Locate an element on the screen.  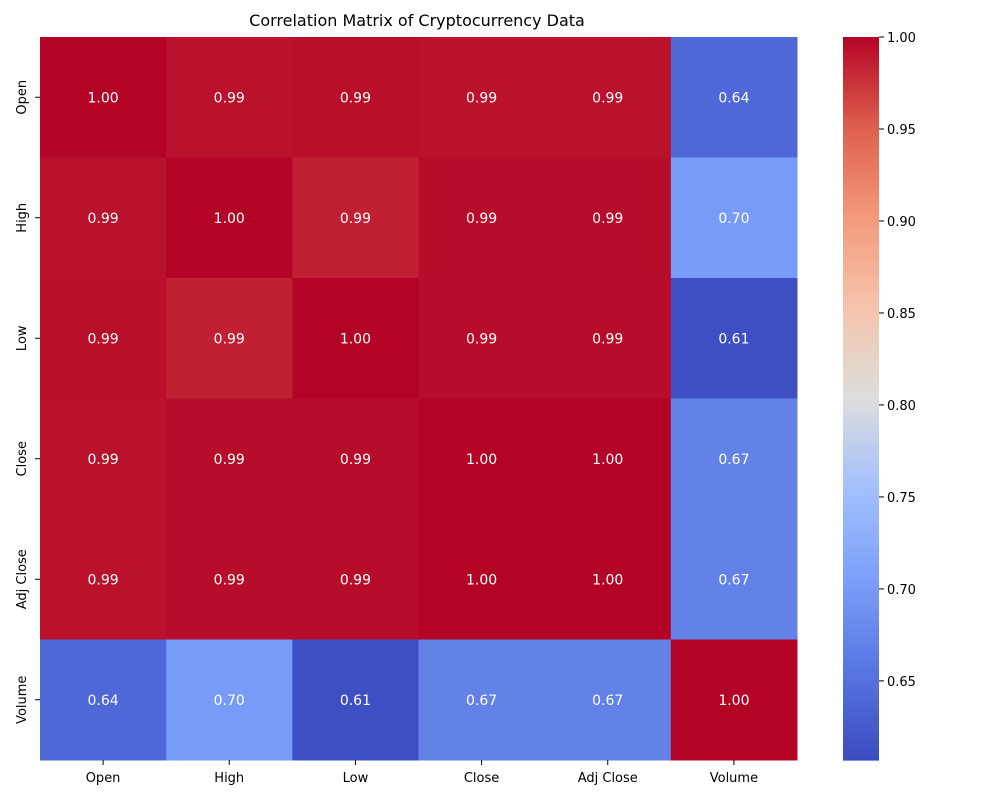
y-axis: Open High Low Close Adj Close Volume is located at coordinates (27, 402).